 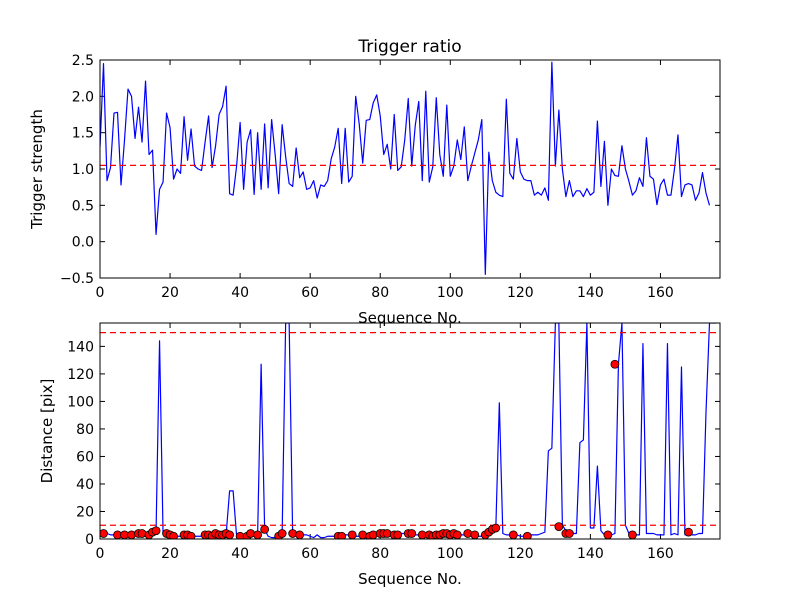 I want to click on trigger-ratio-y-tick-label: 2.0, so click(x=83, y=97).